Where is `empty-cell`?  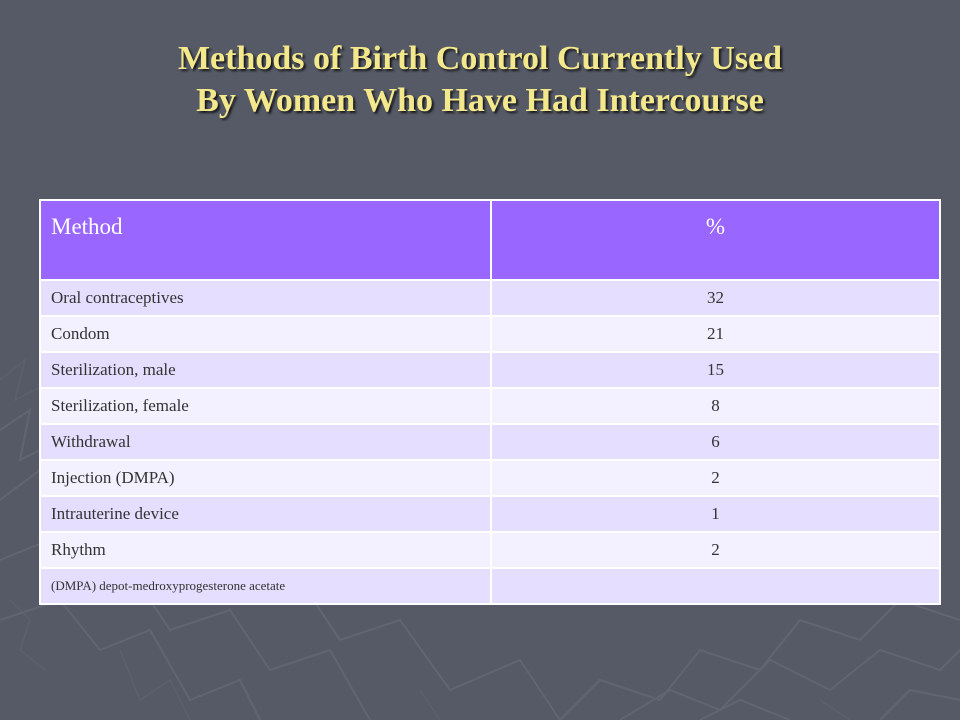
empty-cell is located at coordinates (715, 586).